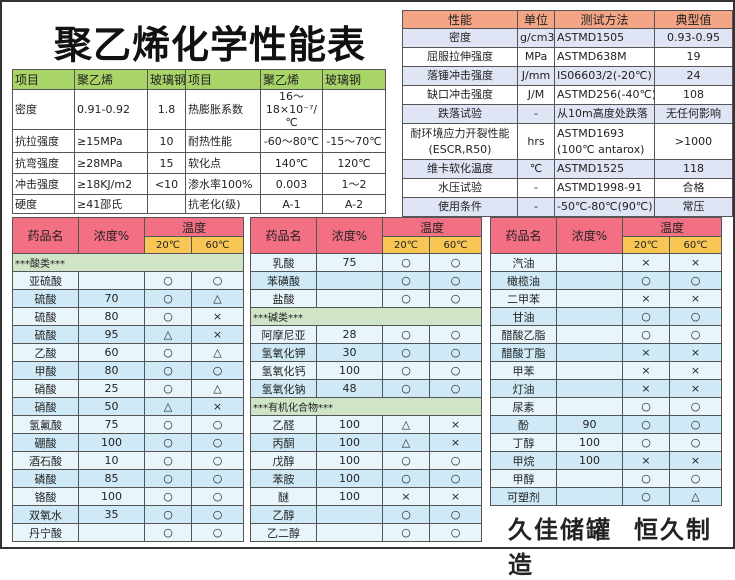  What do you see at coordinates (128, 478) in the screenshot?
I see `table-row: 磷酸 85 ○ ○` at bounding box center [128, 478].